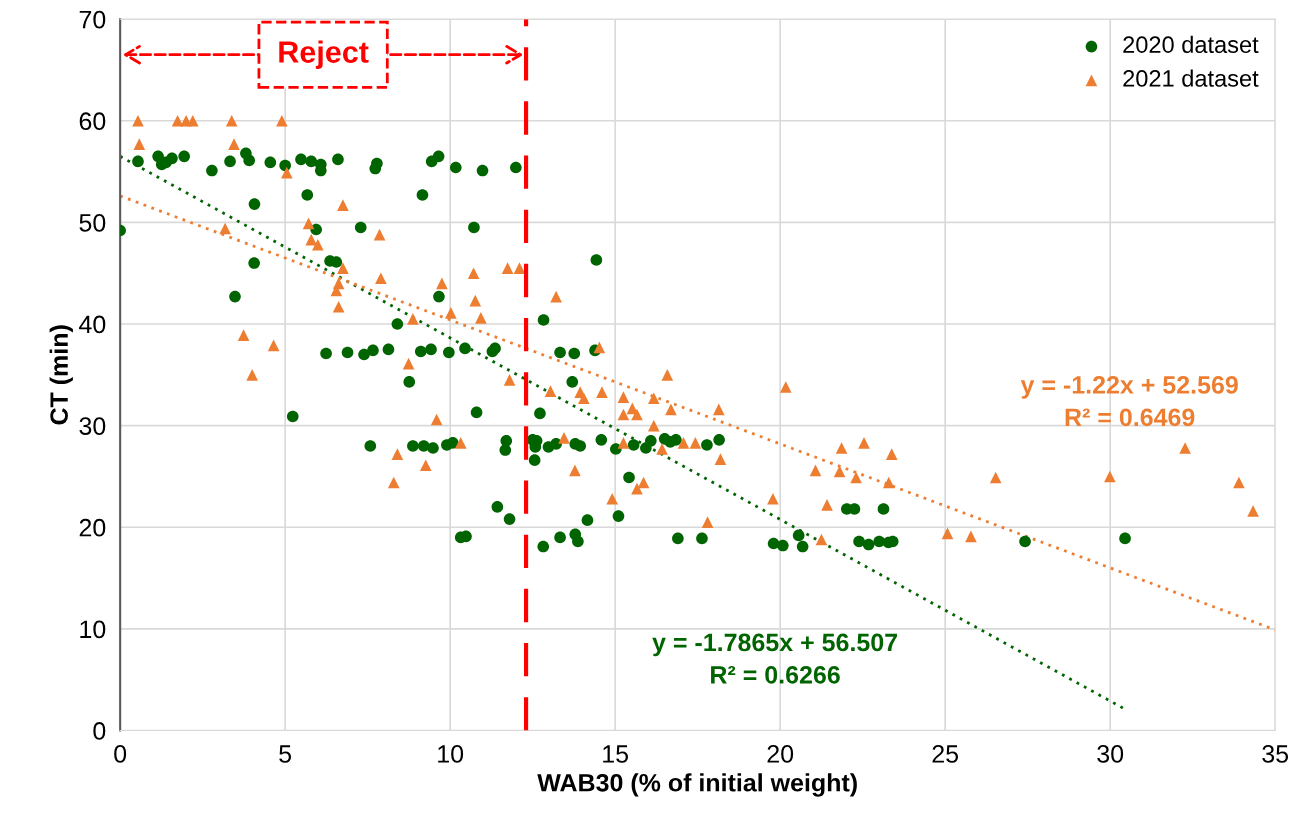 This screenshot has height=832, width=1292. Describe the element at coordinates (92, 426) in the screenshot. I see `y-tick-label: 30` at that location.